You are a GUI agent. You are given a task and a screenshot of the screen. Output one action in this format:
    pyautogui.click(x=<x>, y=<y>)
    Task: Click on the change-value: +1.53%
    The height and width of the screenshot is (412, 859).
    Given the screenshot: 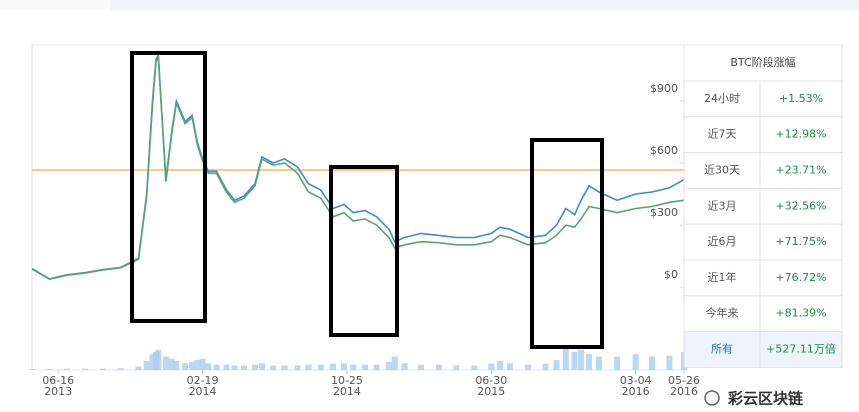 What is the action you would take?
    pyautogui.click(x=801, y=98)
    